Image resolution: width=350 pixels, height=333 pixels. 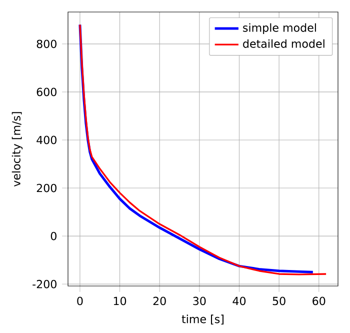 I want to click on x-tick-label: 20, so click(x=159, y=301).